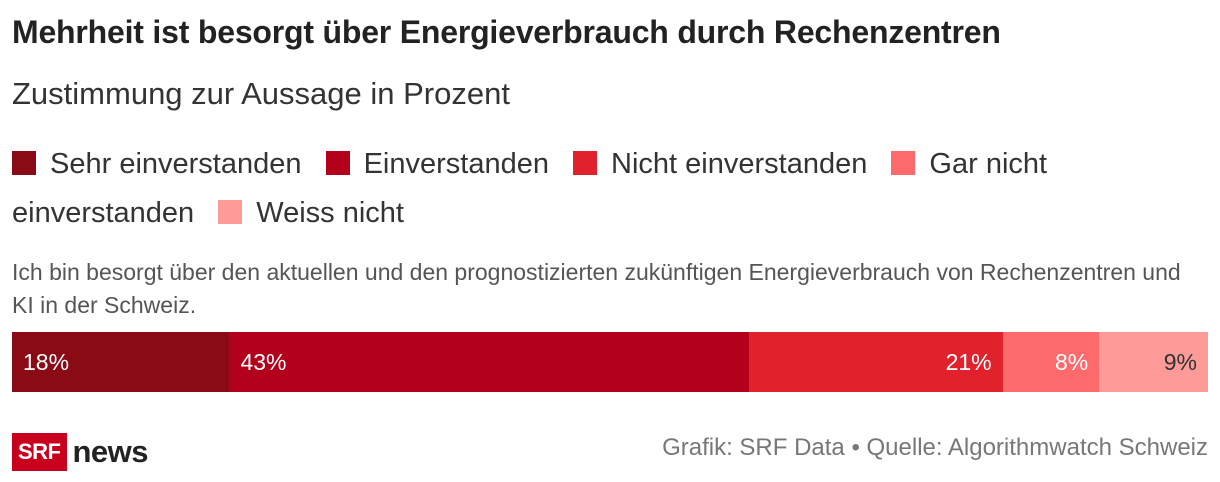  I want to click on legend-item: Weiss nicht, so click(311, 213).